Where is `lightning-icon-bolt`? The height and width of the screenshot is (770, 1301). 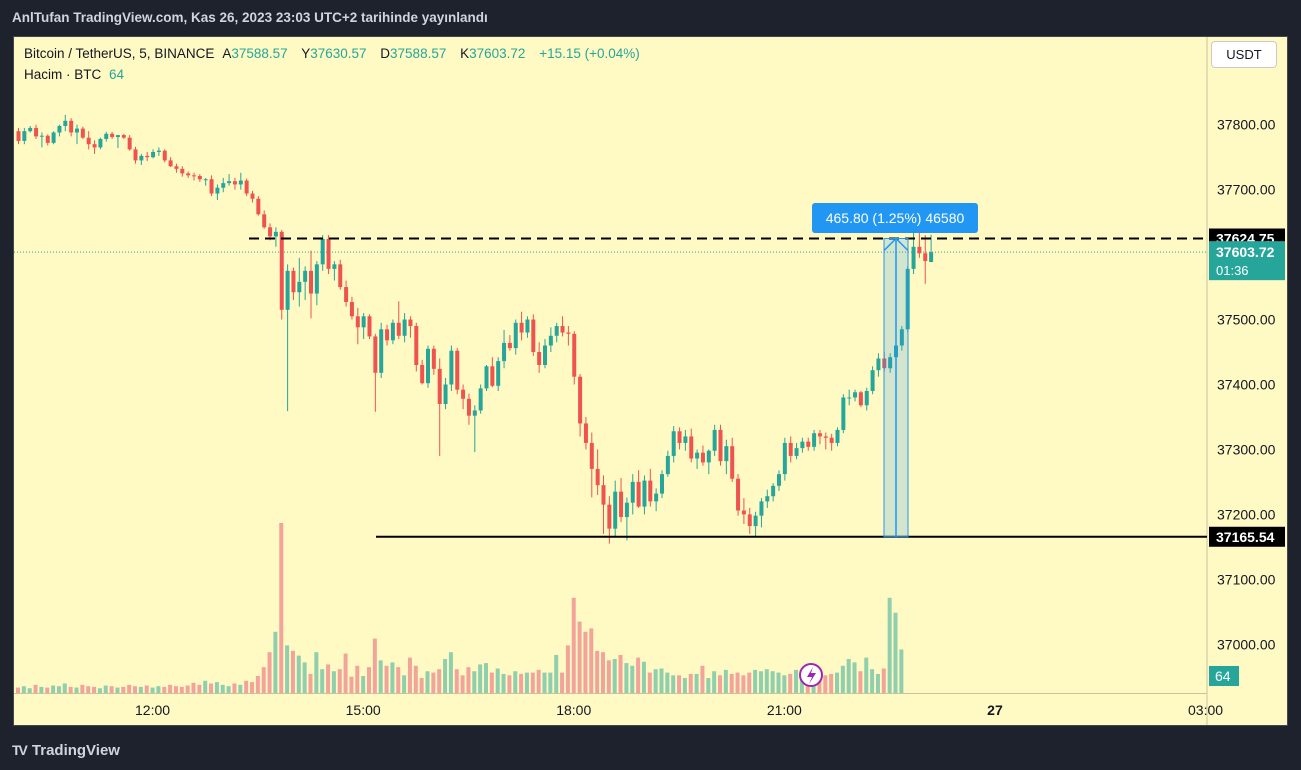 lightning-icon-bolt is located at coordinates (811, 675).